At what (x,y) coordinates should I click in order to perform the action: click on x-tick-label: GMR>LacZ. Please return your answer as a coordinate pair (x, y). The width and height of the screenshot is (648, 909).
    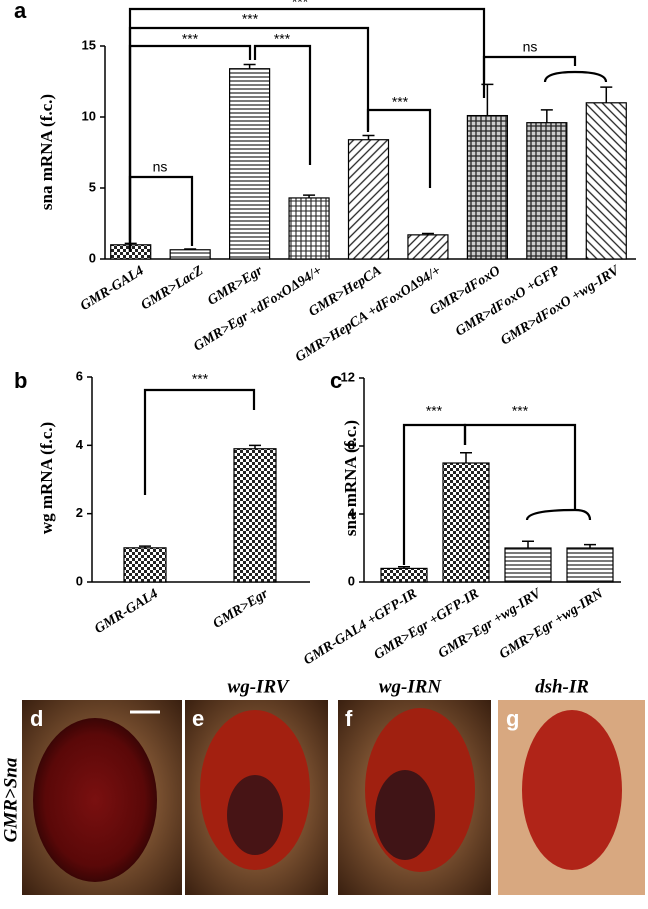
    Looking at the image, I should click on (173, 288).